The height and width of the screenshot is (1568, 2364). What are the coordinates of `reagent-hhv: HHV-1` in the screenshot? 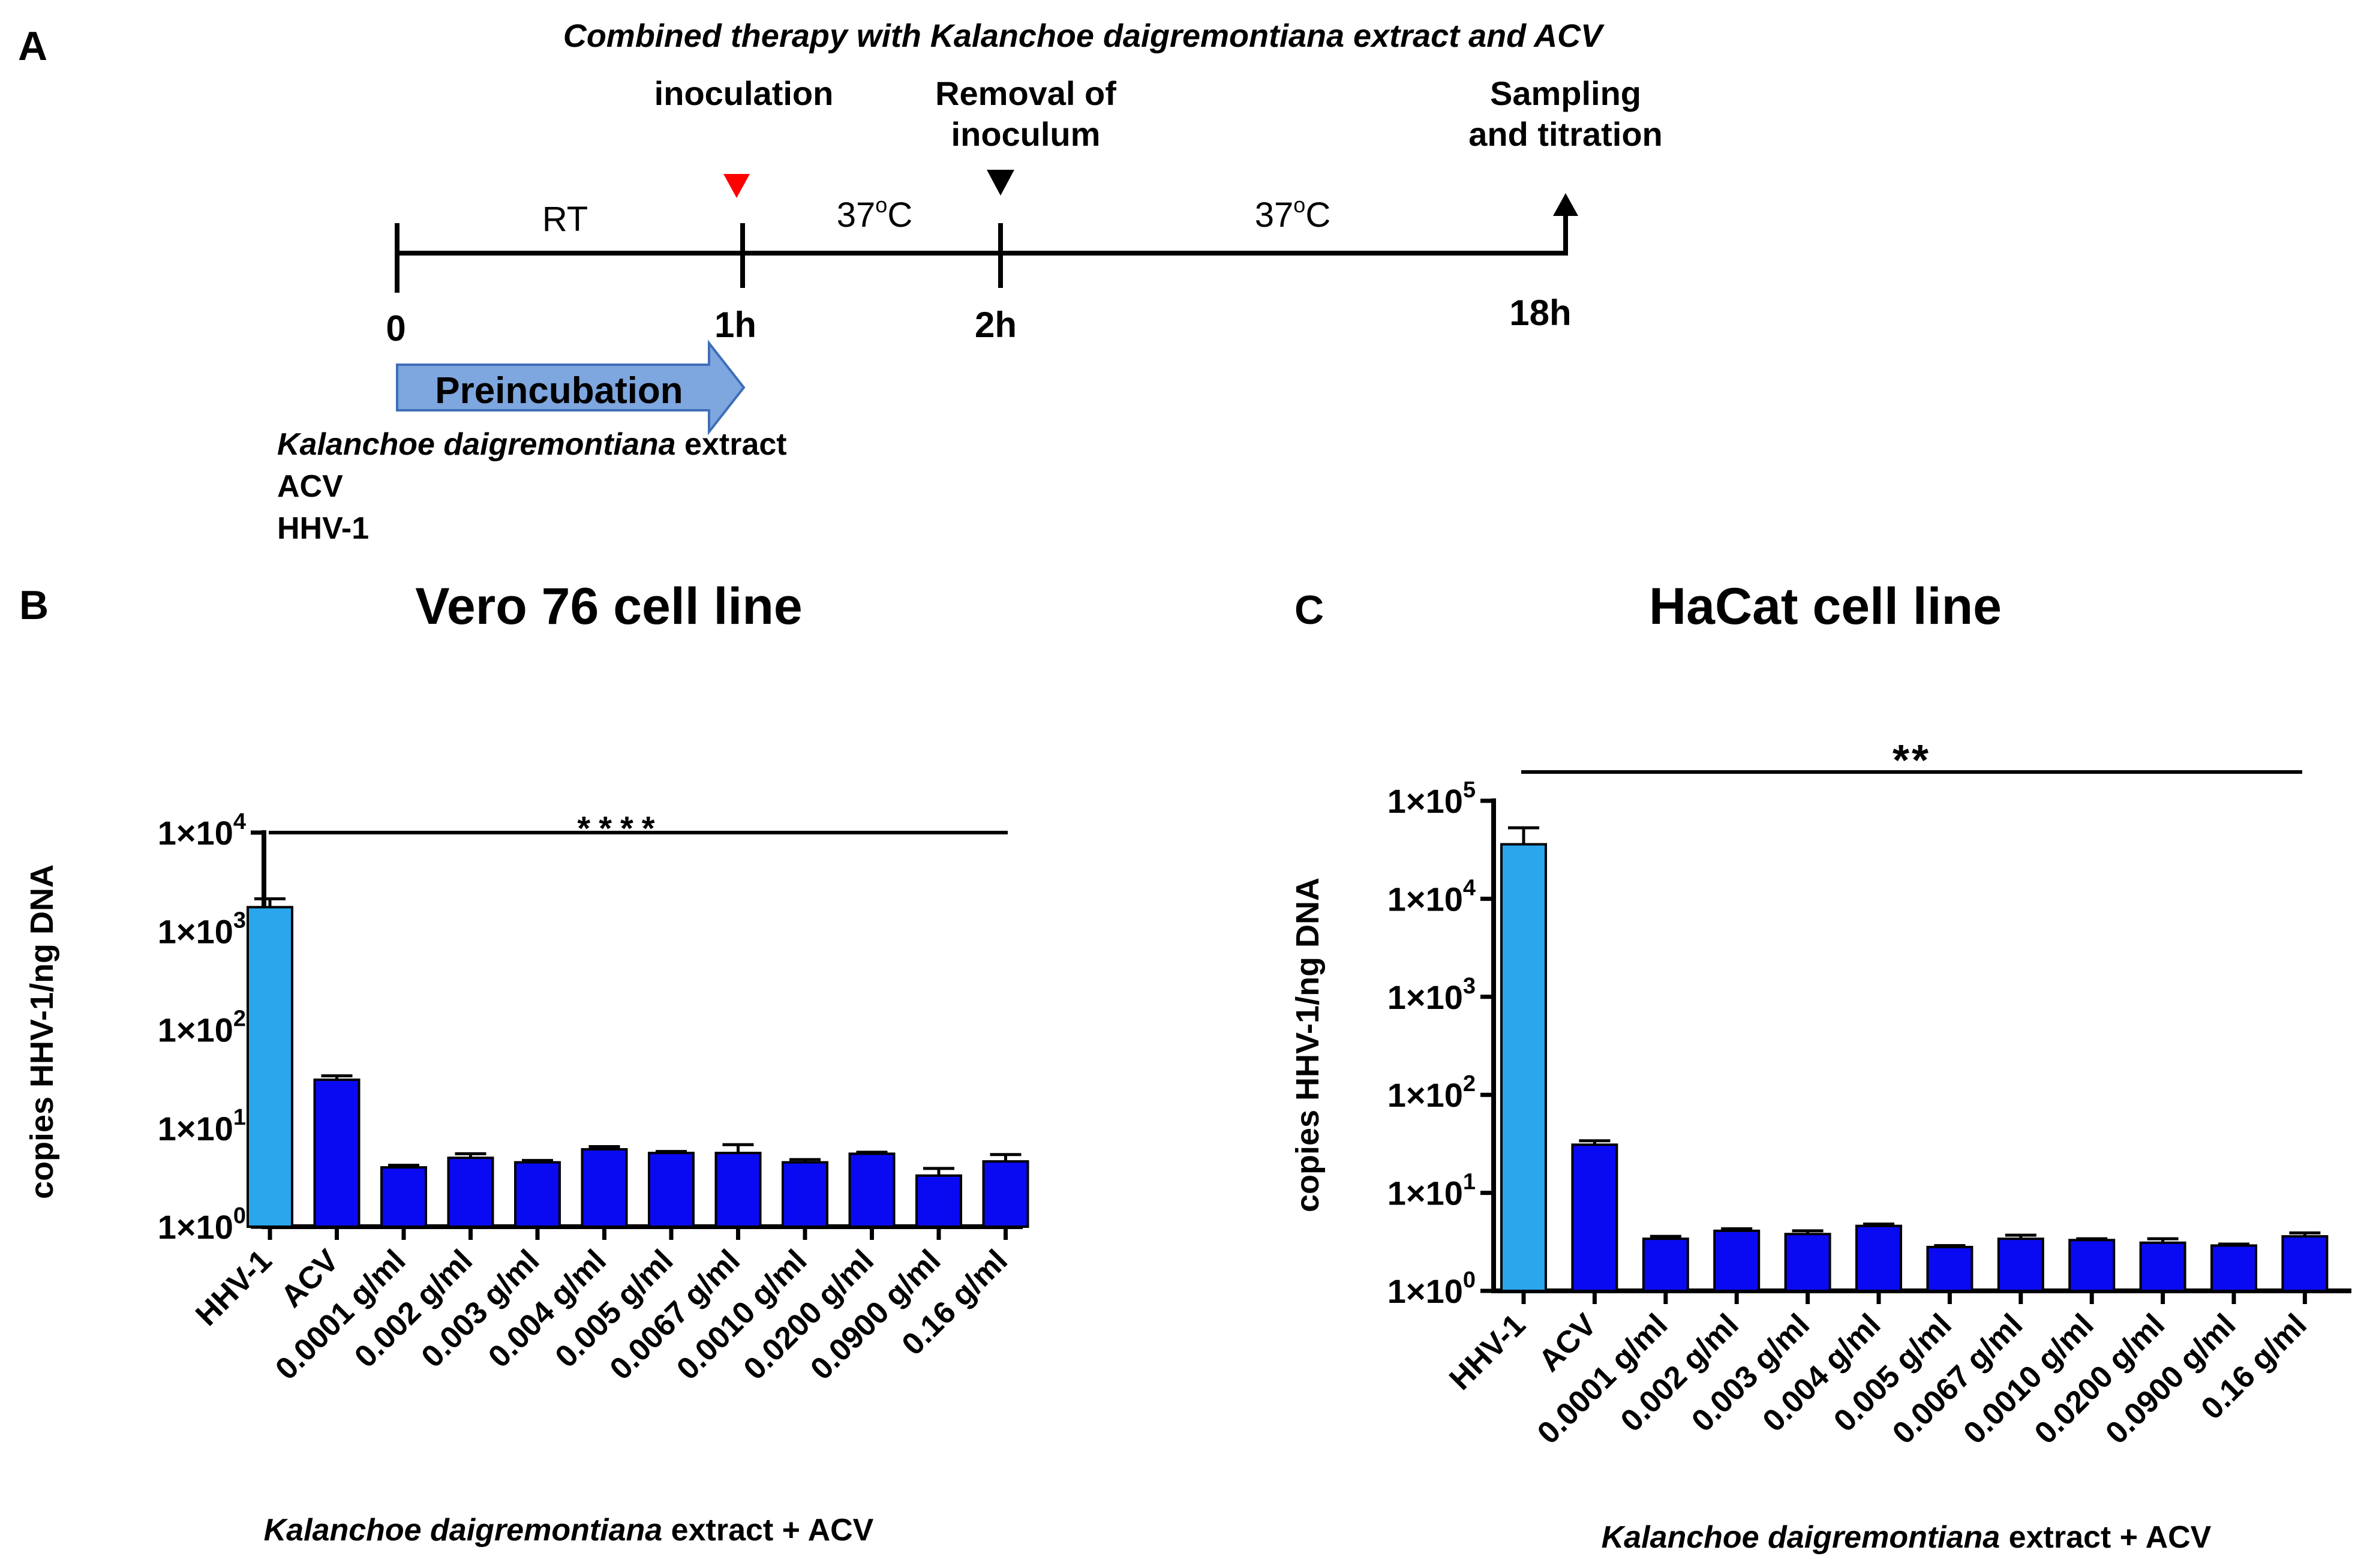 It's located at (323, 528).